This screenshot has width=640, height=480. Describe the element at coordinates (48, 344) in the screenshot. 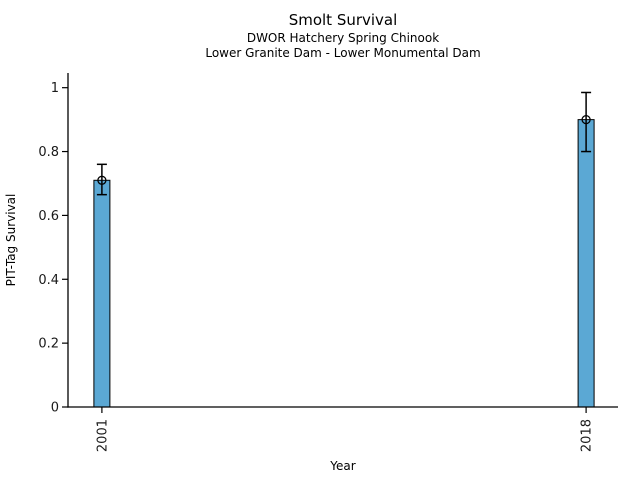

I see `y-tick-label-0.2: 0.2` at that location.